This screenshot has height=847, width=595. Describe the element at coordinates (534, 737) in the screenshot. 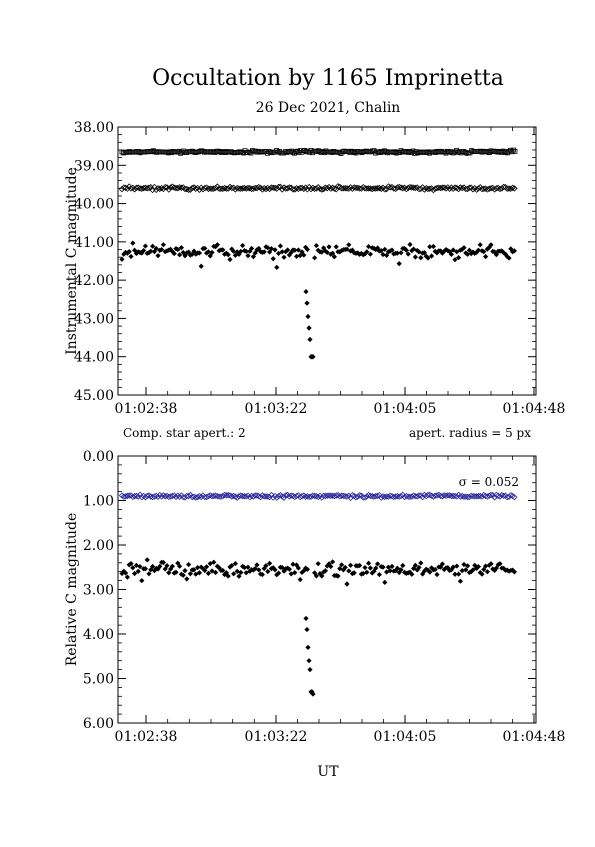

I see `x-tick-label: 01:04:48` at that location.